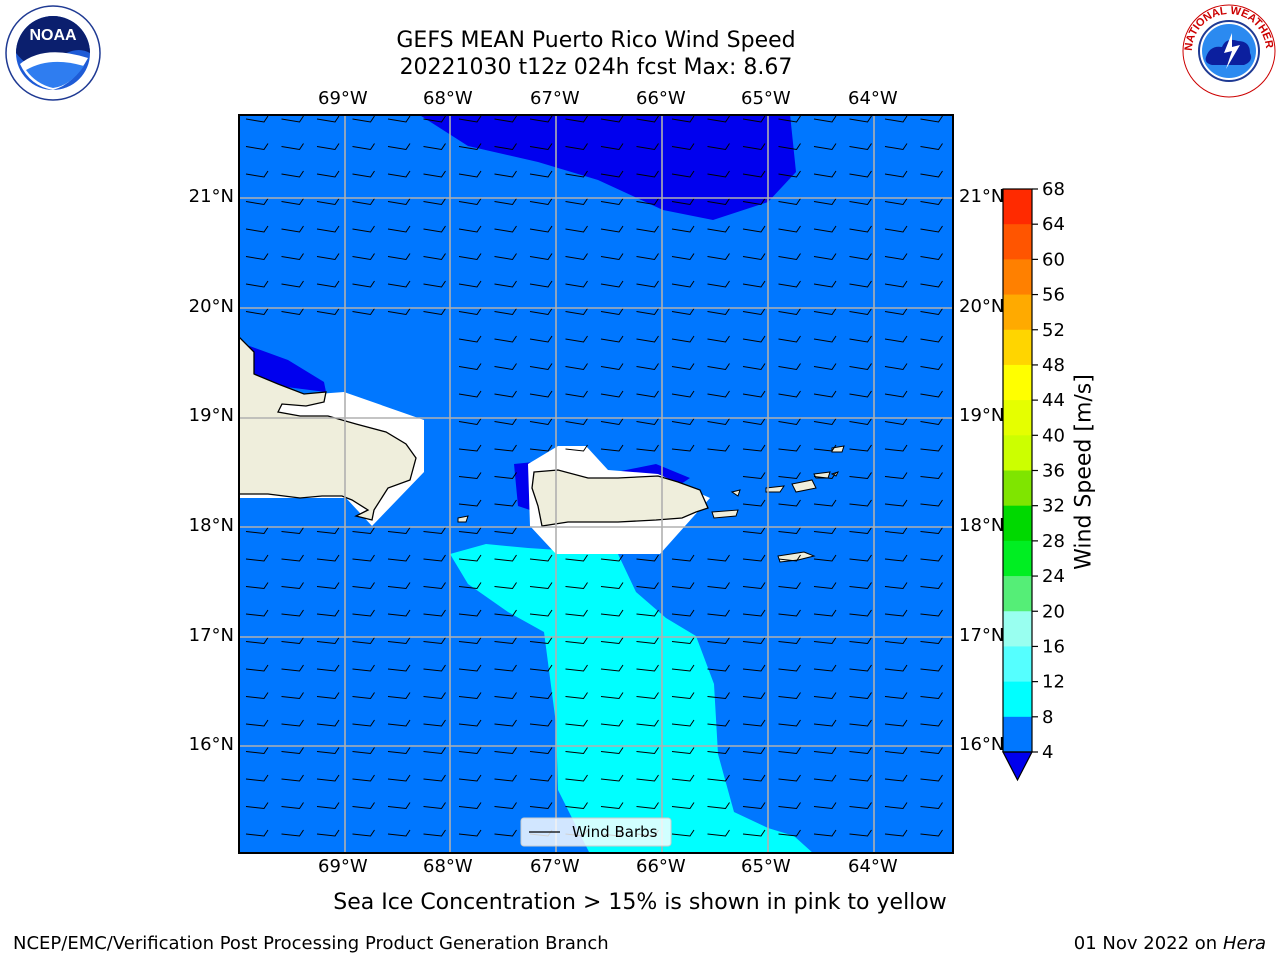 This screenshot has width=1280, height=960. What do you see at coordinates (1145, 943) in the screenshot?
I see `footer-date-text: 01 Nov 2022 on` at bounding box center [1145, 943].